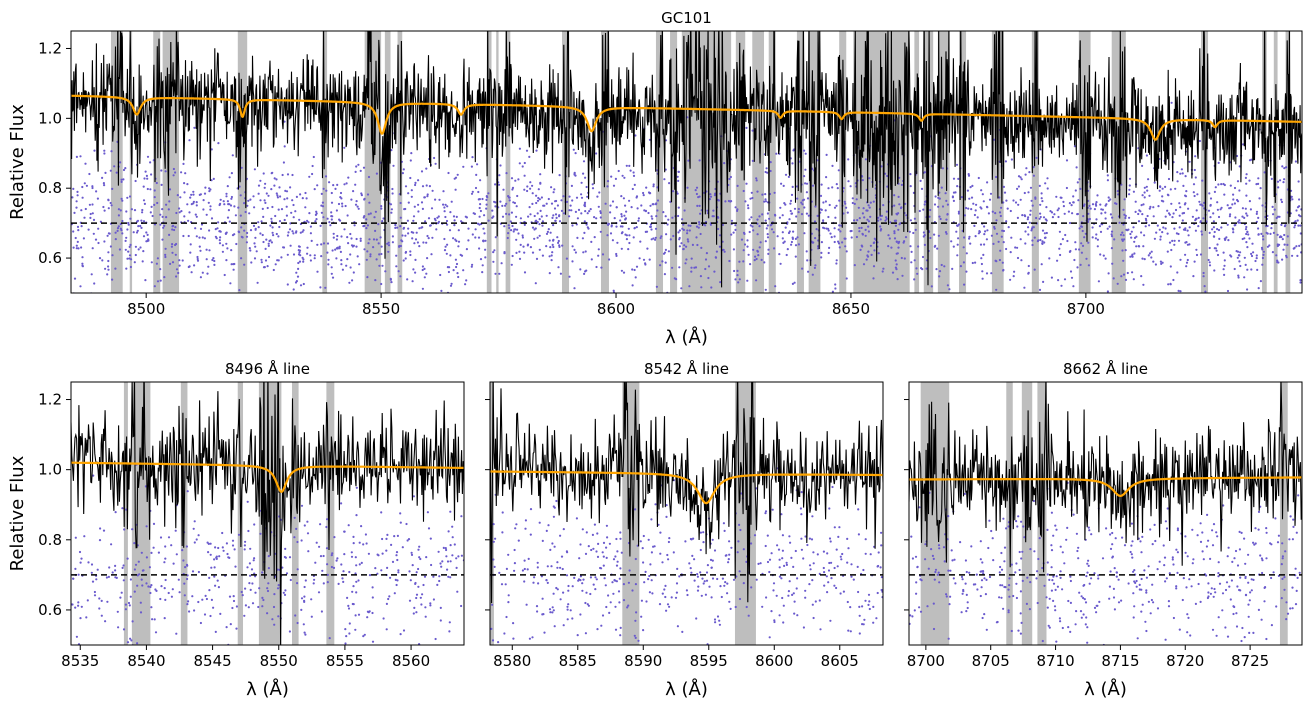 The height and width of the screenshot is (711, 1311). Describe the element at coordinates (774, 661) in the screenshot. I see `x-tick-label: 8600` at that location.